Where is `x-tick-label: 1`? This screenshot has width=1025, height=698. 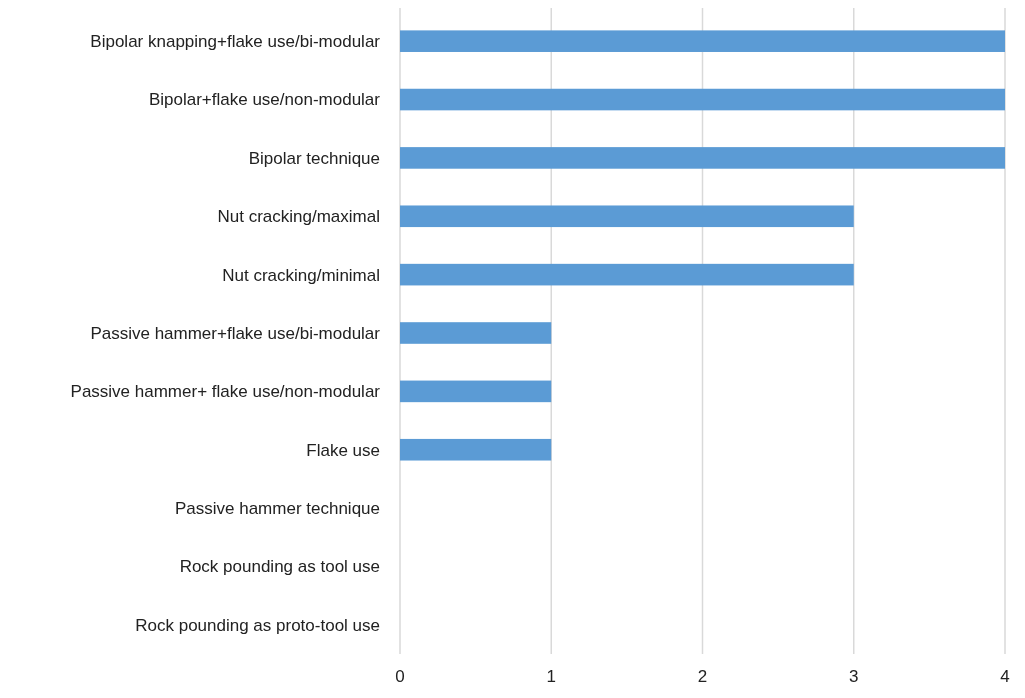 x-tick-label: 1 is located at coordinates (551, 676).